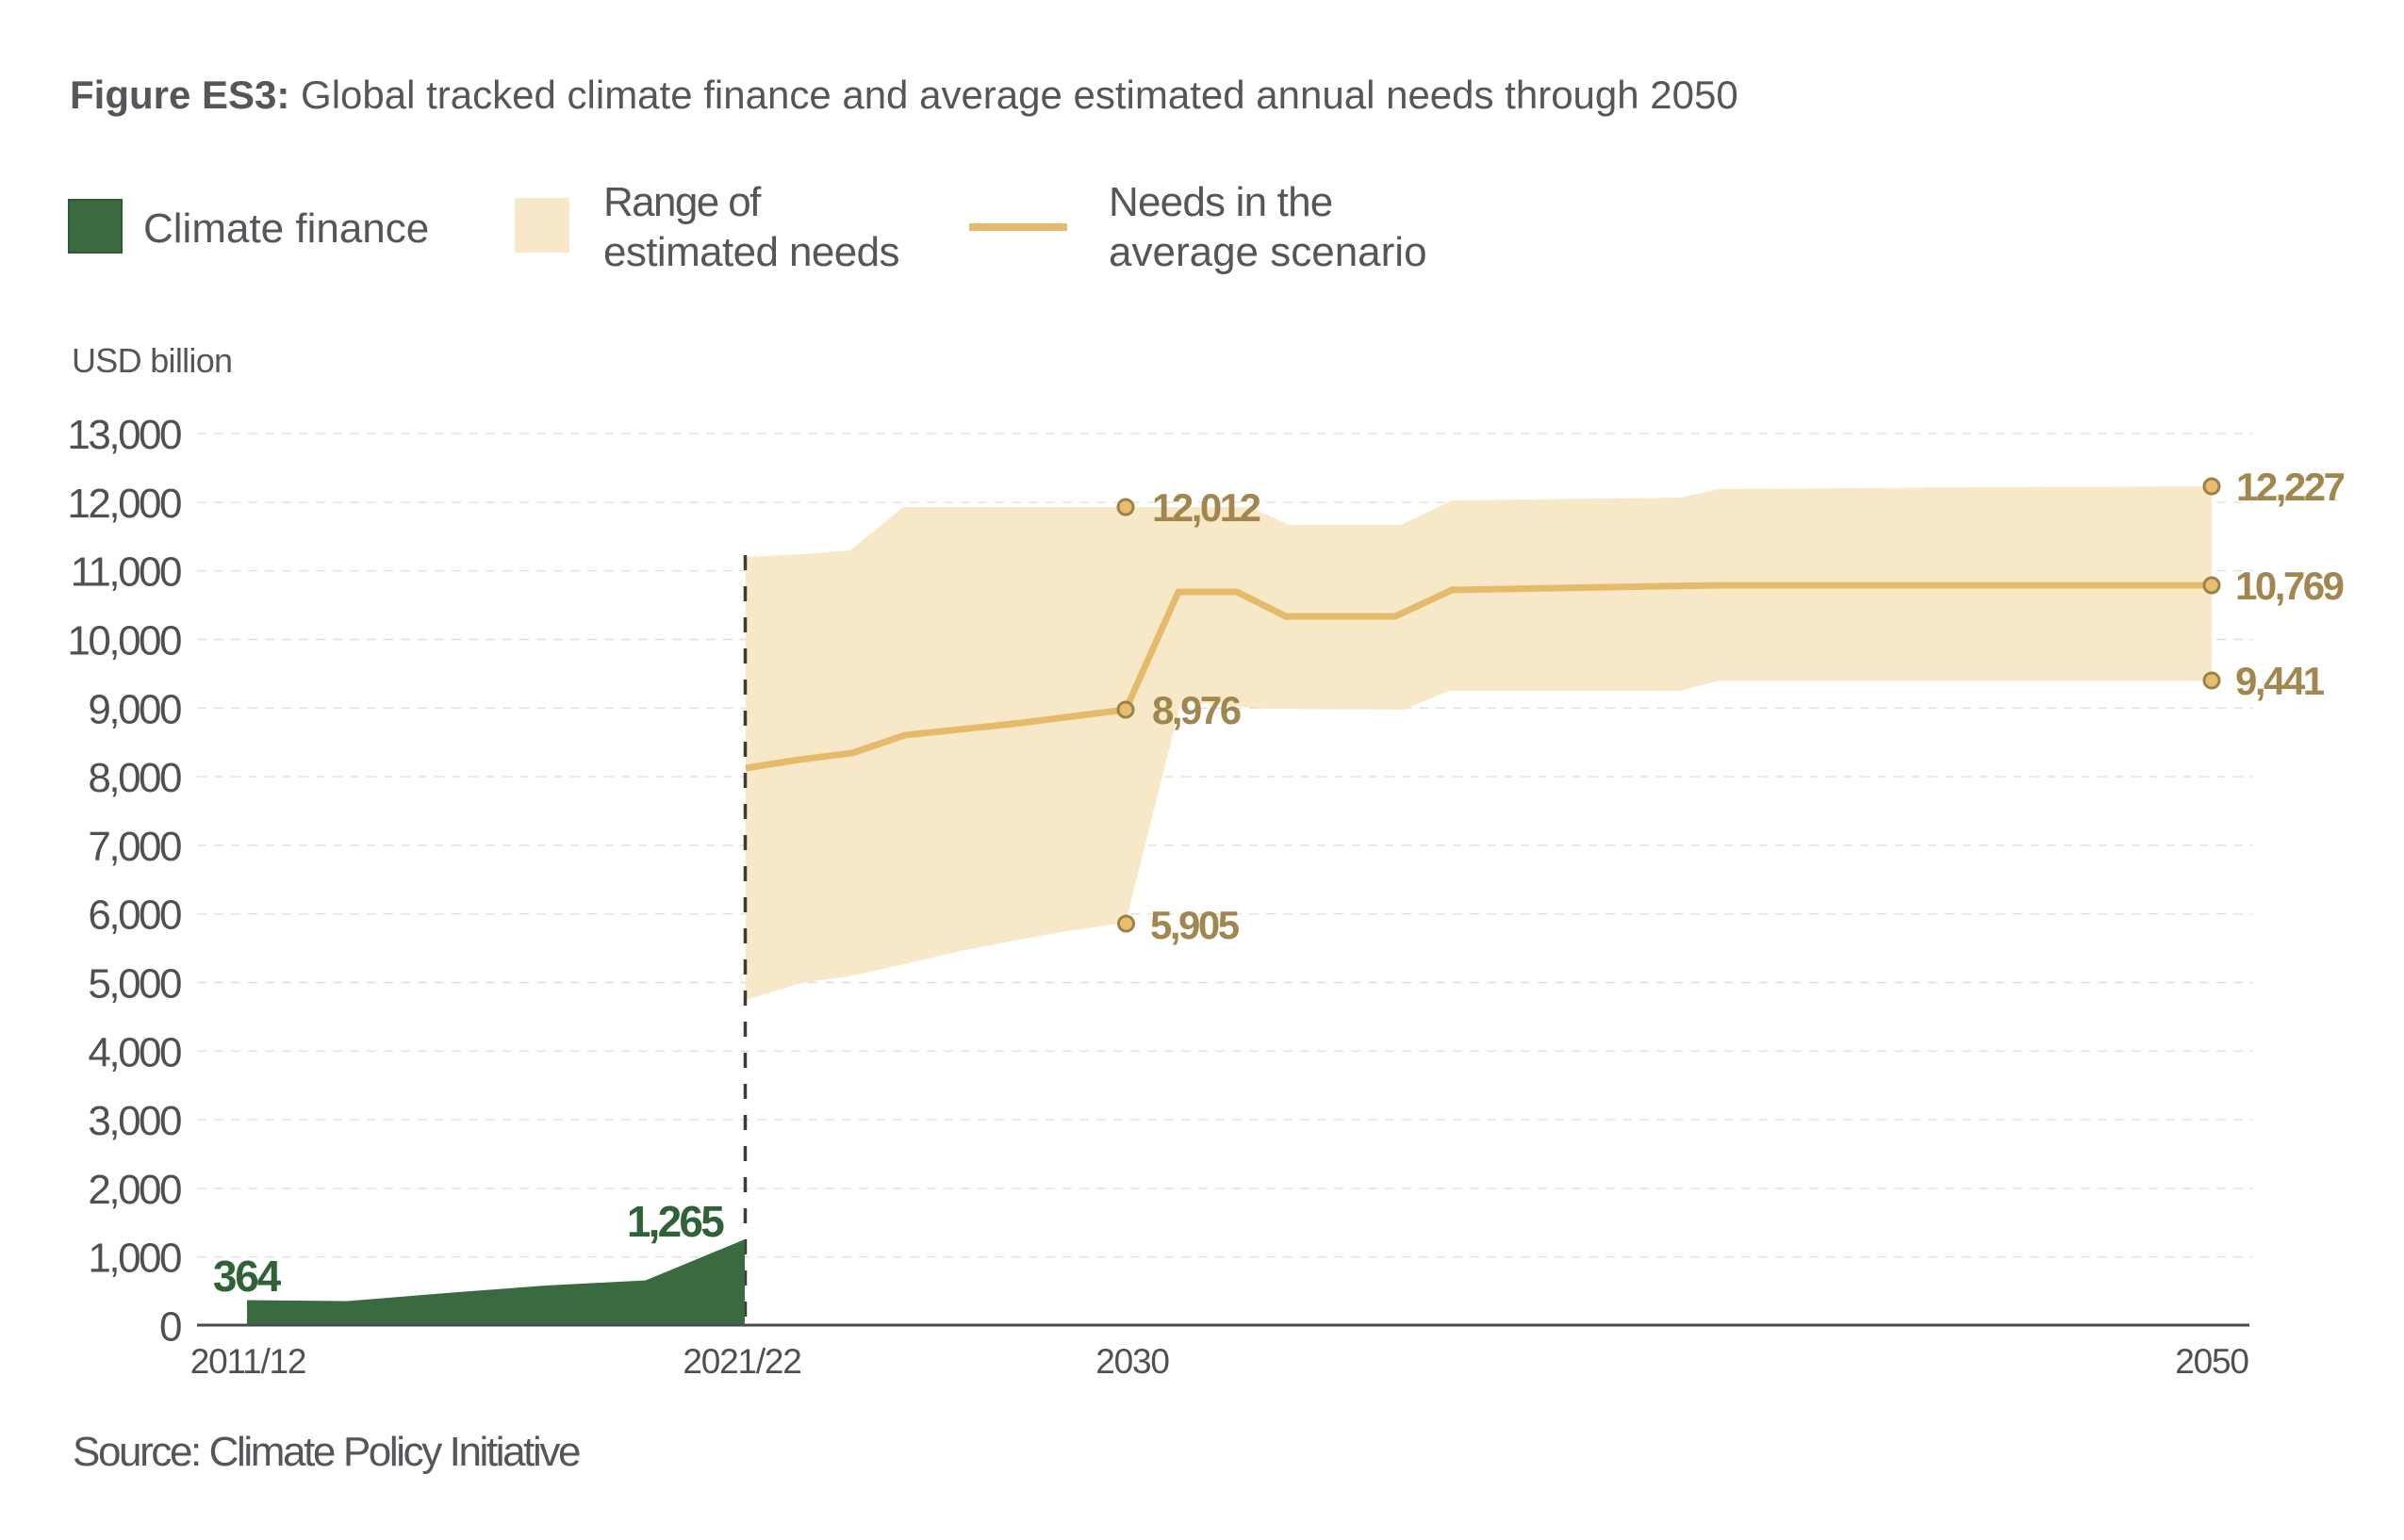 The image size is (2404, 1540). Describe the element at coordinates (134, 778) in the screenshot. I see `svg-text: 8,000` at that location.